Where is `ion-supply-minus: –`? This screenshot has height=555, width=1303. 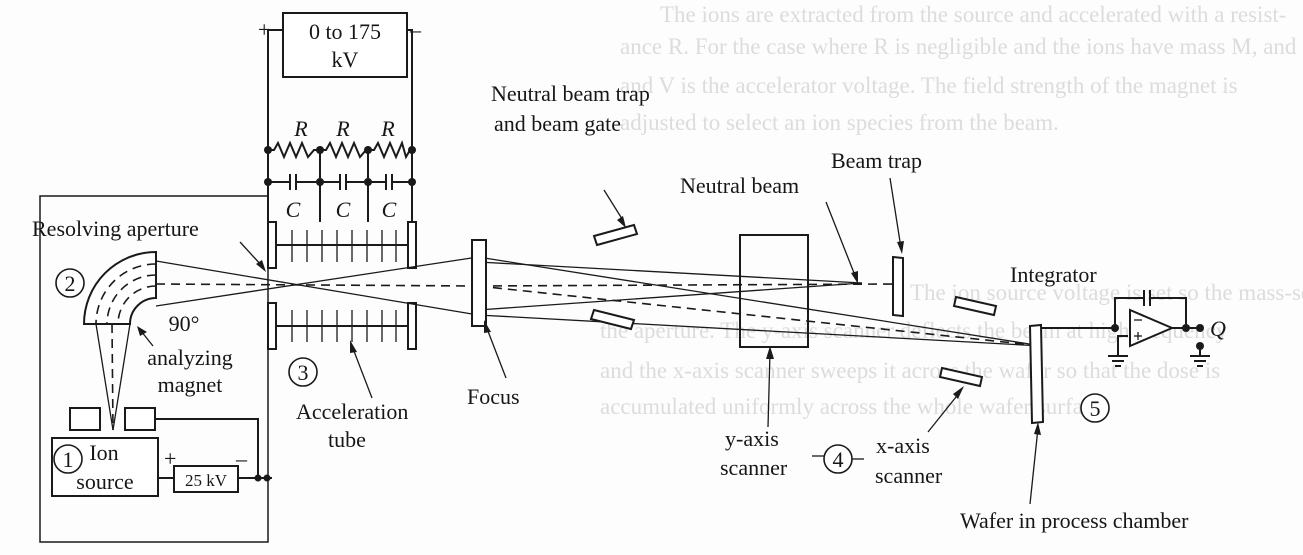 ion-supply-minus: – is located at coordinates (241, 458).